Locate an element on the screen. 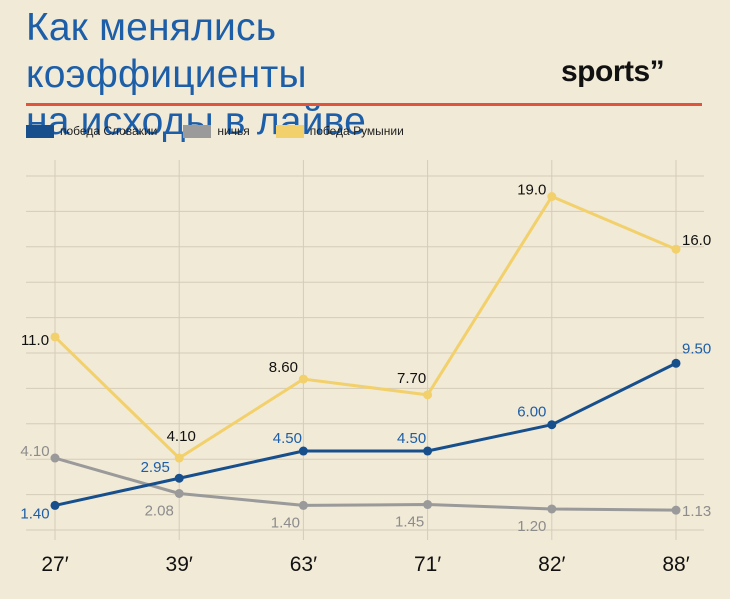  data-label: 9.50 is located at coordinates (696, 348).